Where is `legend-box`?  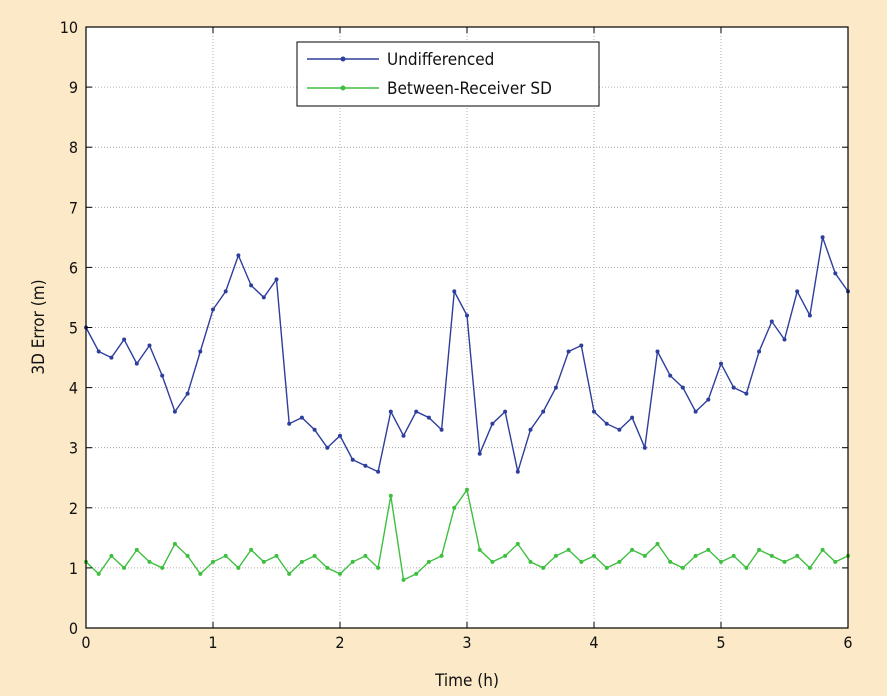
legend-box is located at coordinates (448, 74).